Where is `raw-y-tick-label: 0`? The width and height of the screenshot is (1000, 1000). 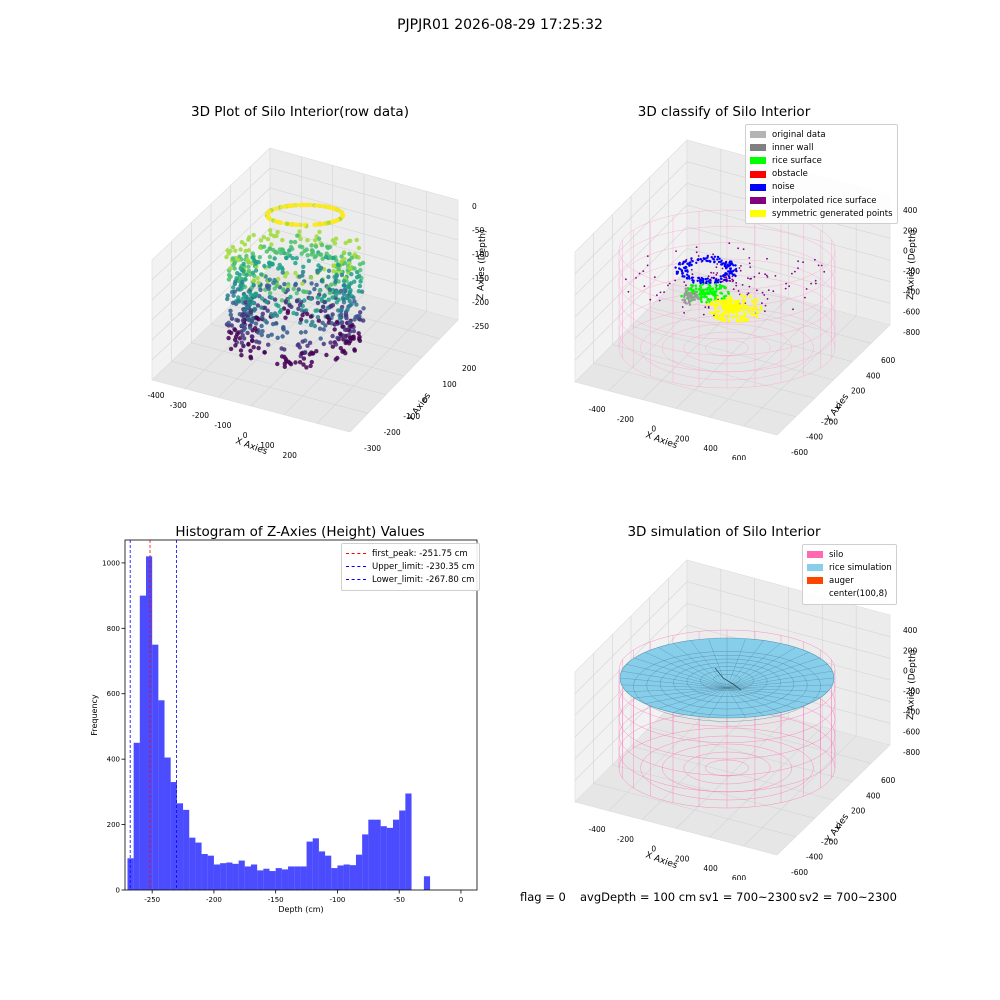
raw-y-tick-label: 0 is located at coordinates (425, 400).